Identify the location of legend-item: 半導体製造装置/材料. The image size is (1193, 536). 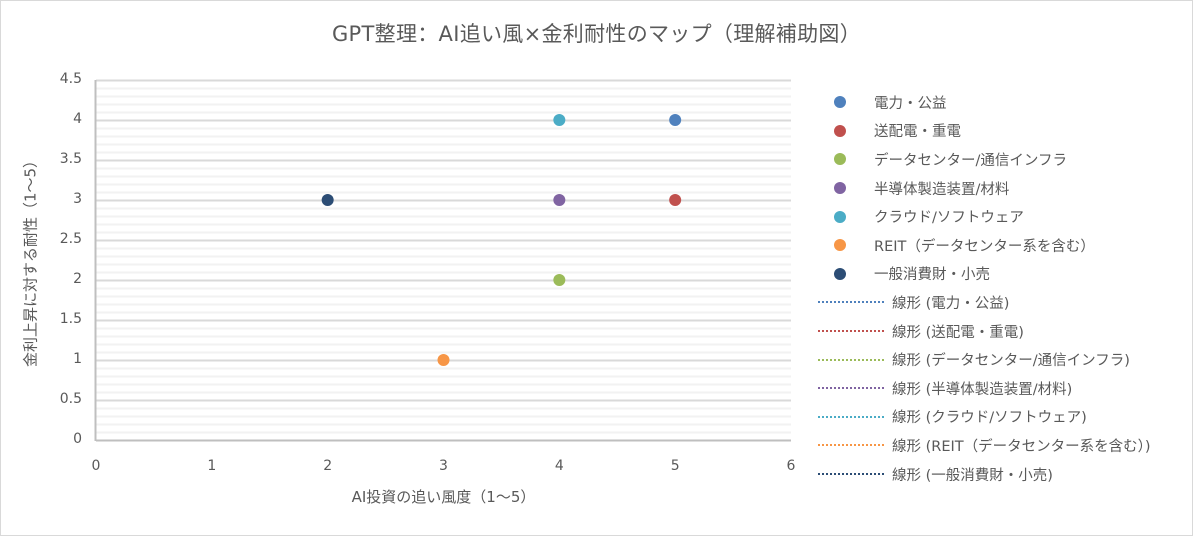
(1003, 188).